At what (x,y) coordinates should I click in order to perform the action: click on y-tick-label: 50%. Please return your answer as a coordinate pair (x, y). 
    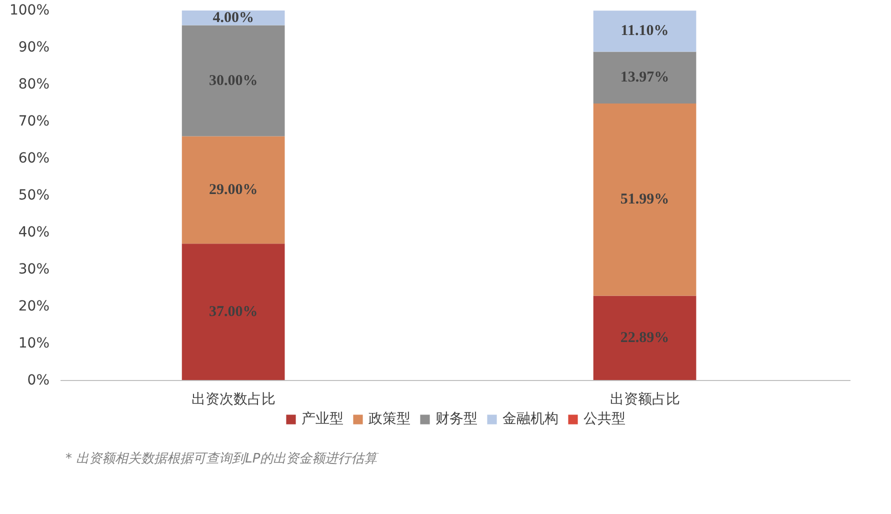
    Looking at the image, I should click on (34, 196).